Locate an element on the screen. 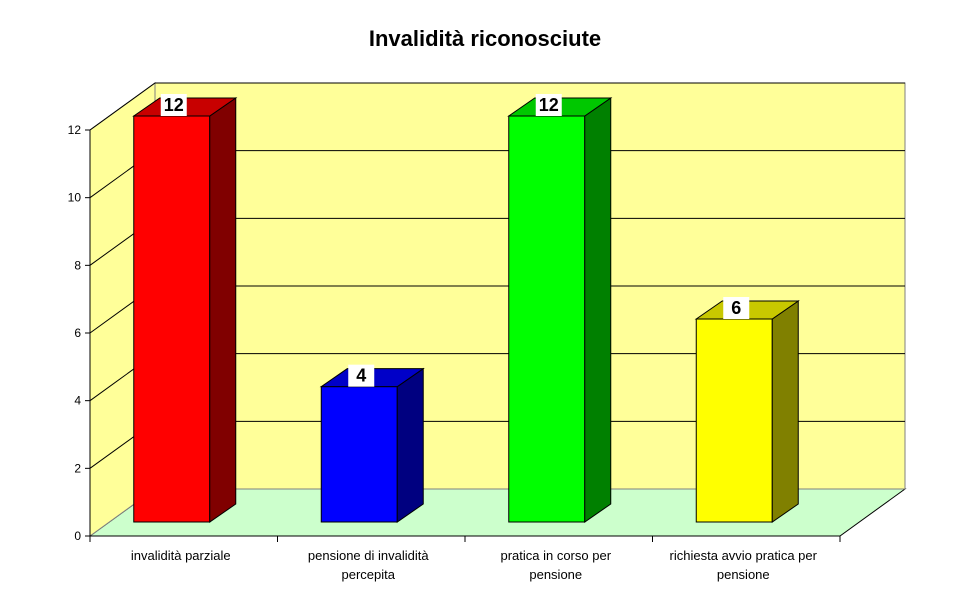  y-tick-label: 2 is located at coordinates (77, 468).